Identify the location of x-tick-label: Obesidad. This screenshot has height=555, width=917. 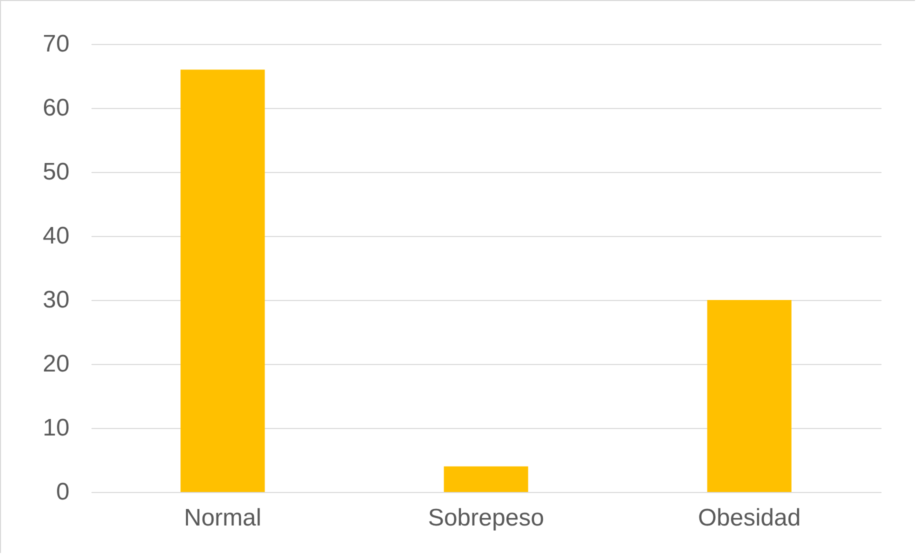
(749, 518).